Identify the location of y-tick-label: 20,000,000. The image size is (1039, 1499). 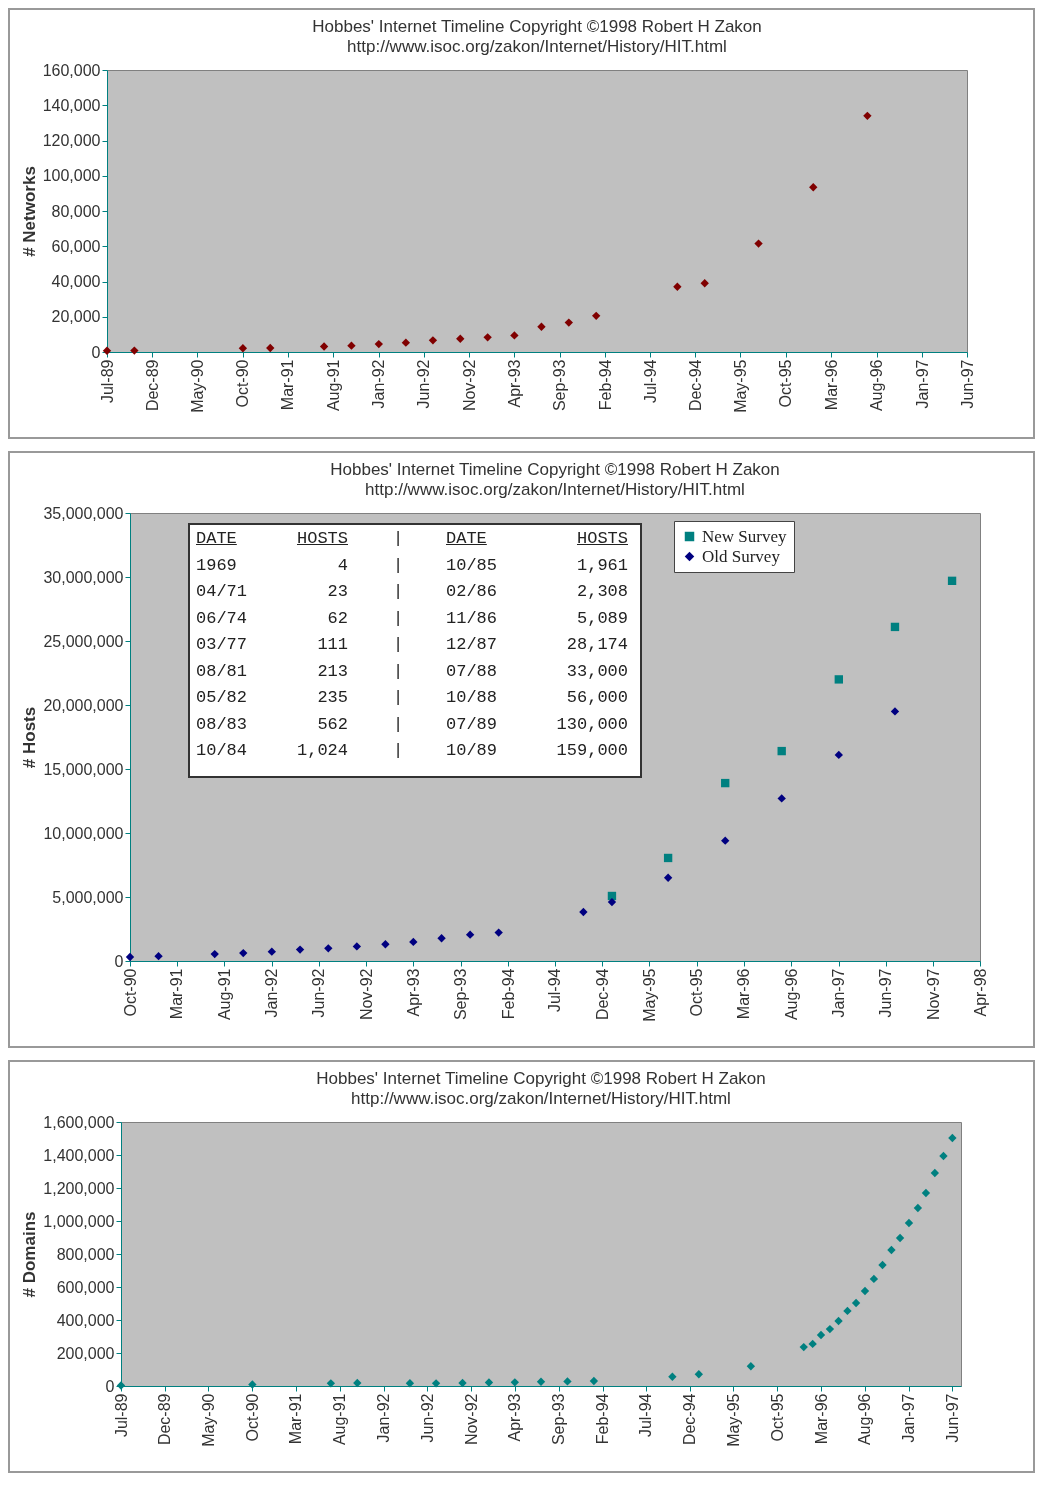
(83, 705).